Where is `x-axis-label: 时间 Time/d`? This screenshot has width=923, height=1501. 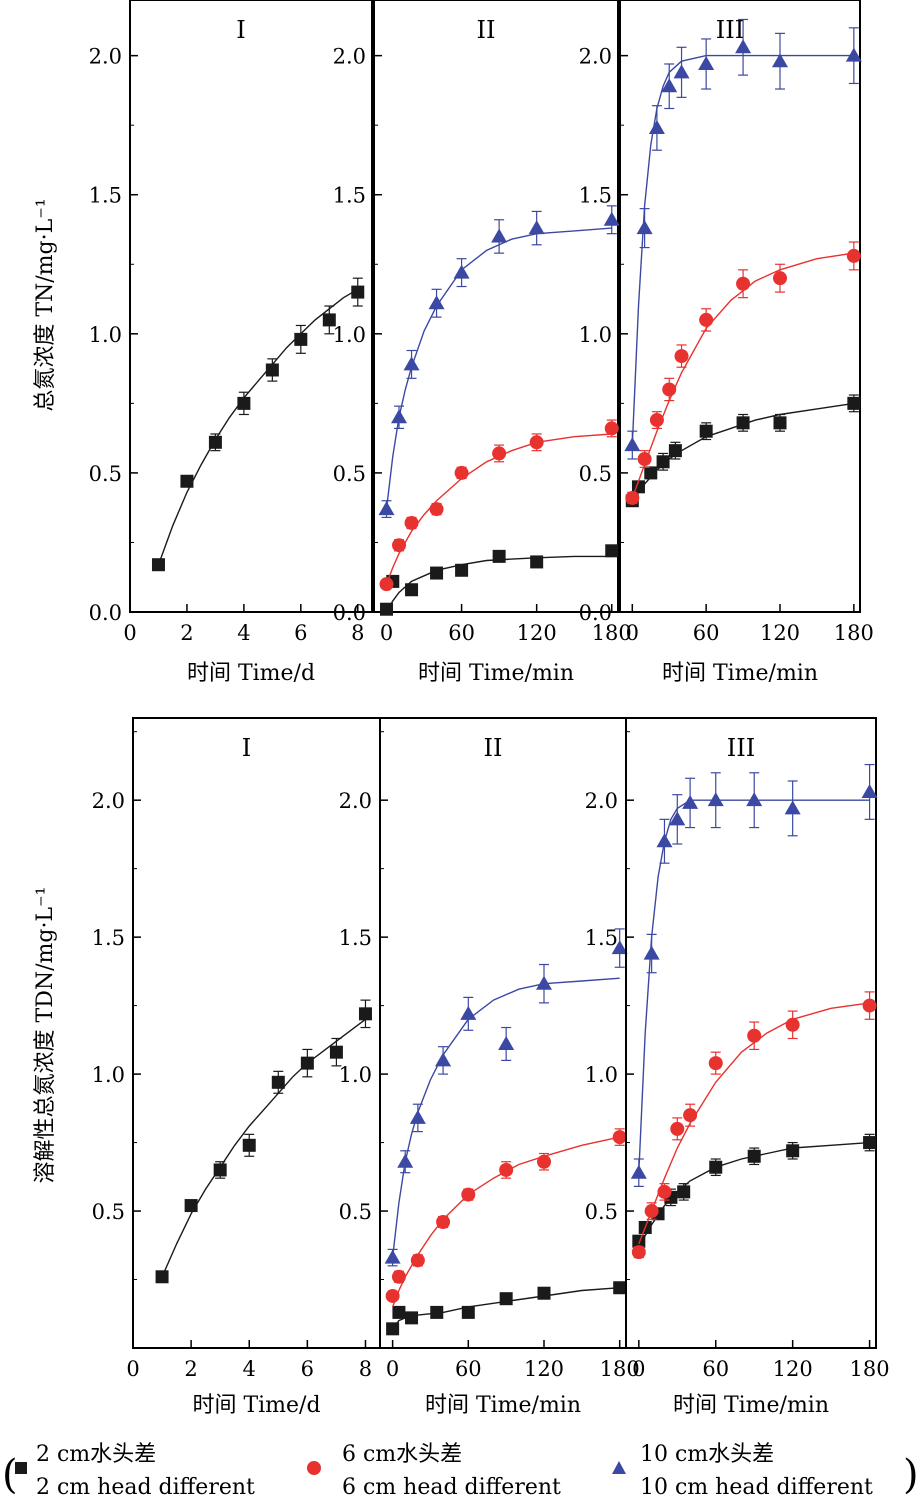 x-axis-label: 时间 Time/d is located at coordinates (251, 673).